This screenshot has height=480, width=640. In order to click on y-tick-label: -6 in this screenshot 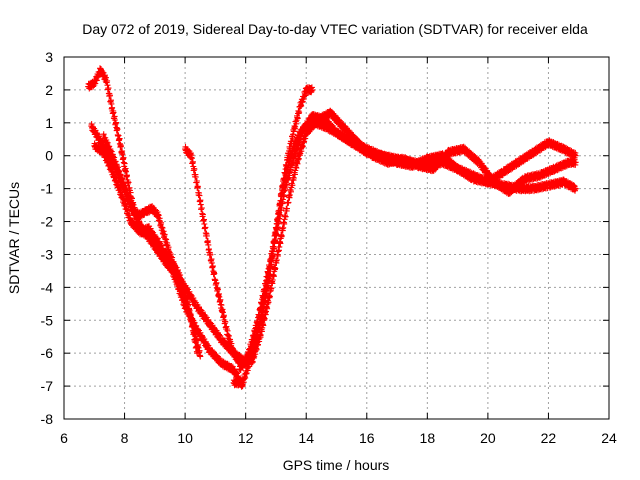, I will do `click(47, 353)`.